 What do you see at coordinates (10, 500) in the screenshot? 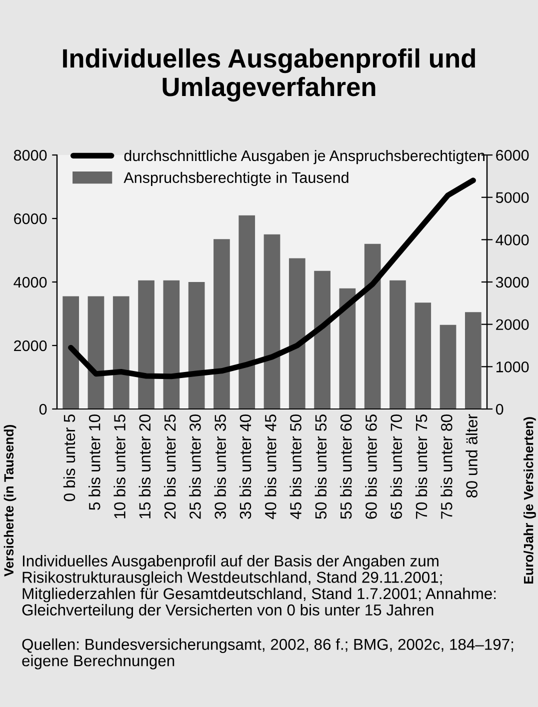
I see `y-axis-title: Versicherte (in Tausend)` at bounding box center [10, 500].